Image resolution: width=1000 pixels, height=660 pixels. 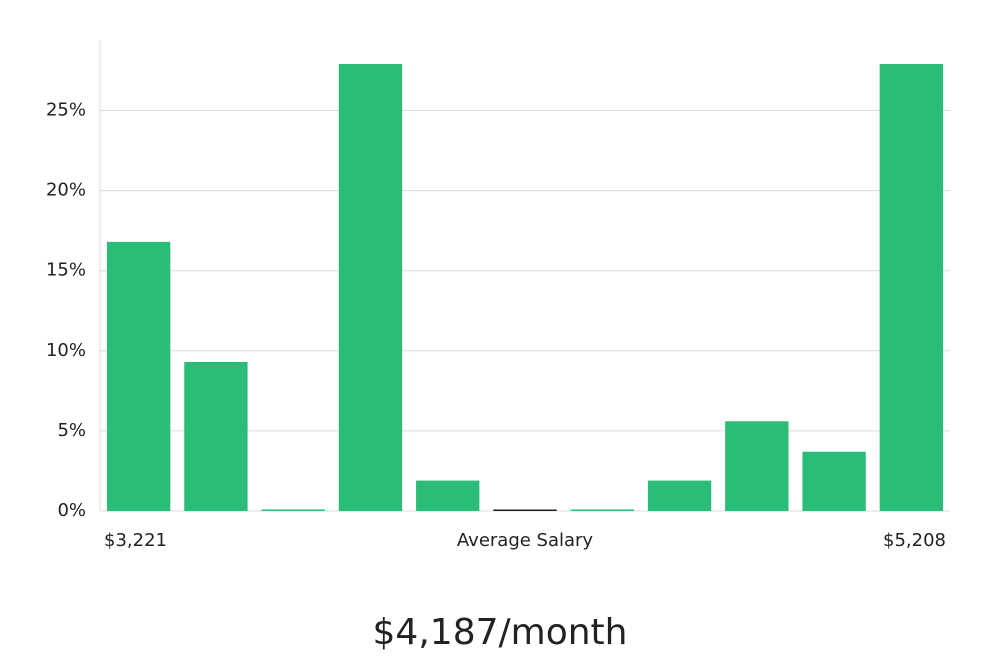 I want to click on x-max-label: $5,208, so click(x=914, y=540).